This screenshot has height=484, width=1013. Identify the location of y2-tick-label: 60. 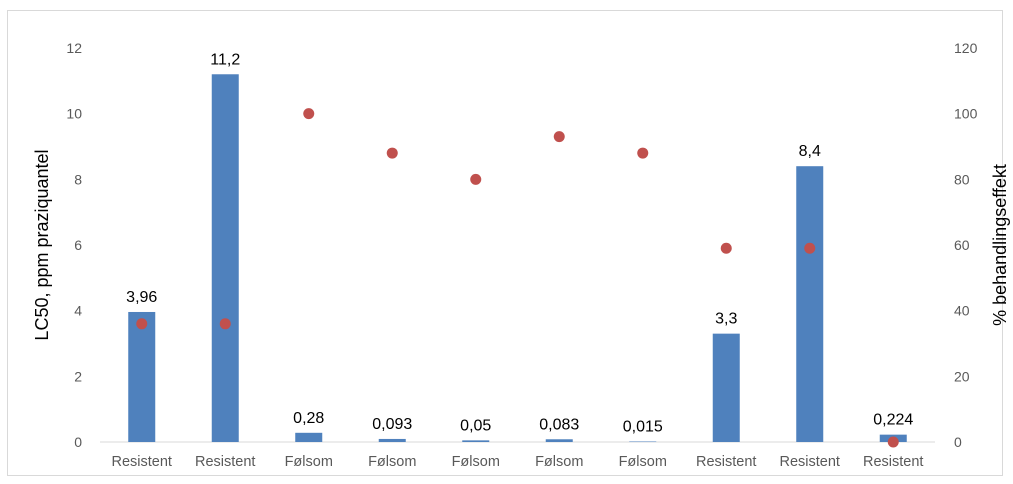
(962, 245).